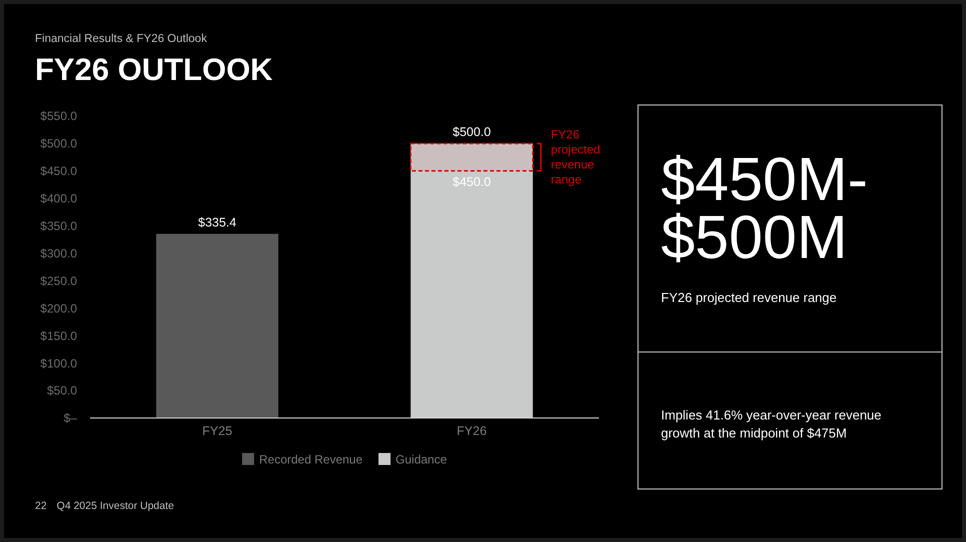 Image resolution: width=966 pixels, height=542 pixels. Describe the element at coordinates (471, 431) in the screenshot. I see `x-tick-label: FY26` at that location.